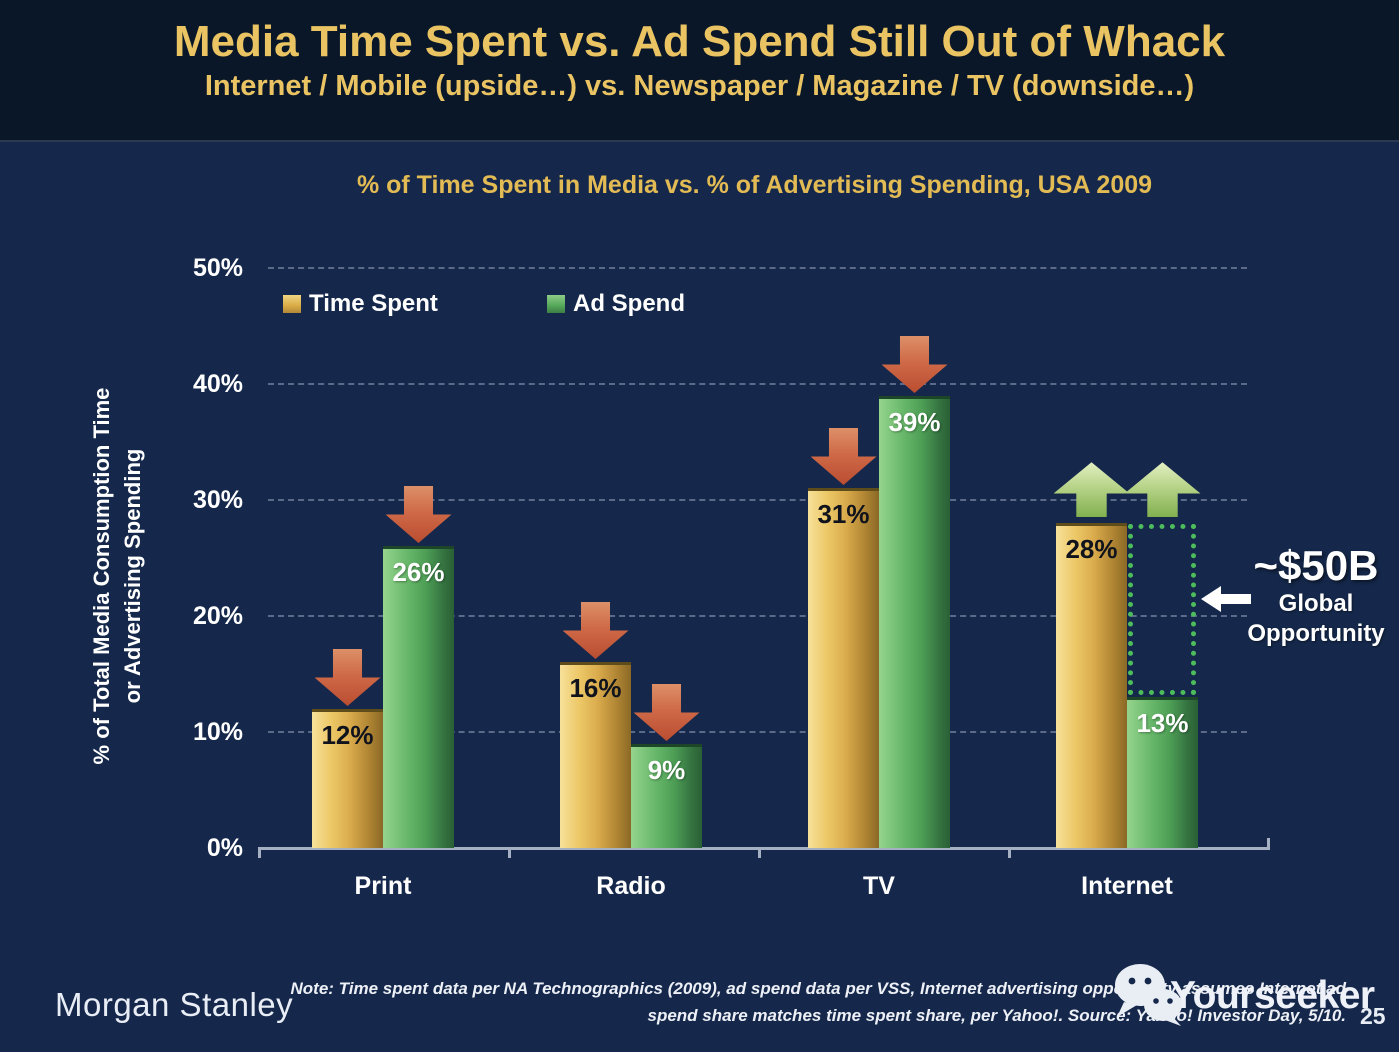 The image size is (1399, 1052). I want to click on x-axis-line, so click(764, 848).